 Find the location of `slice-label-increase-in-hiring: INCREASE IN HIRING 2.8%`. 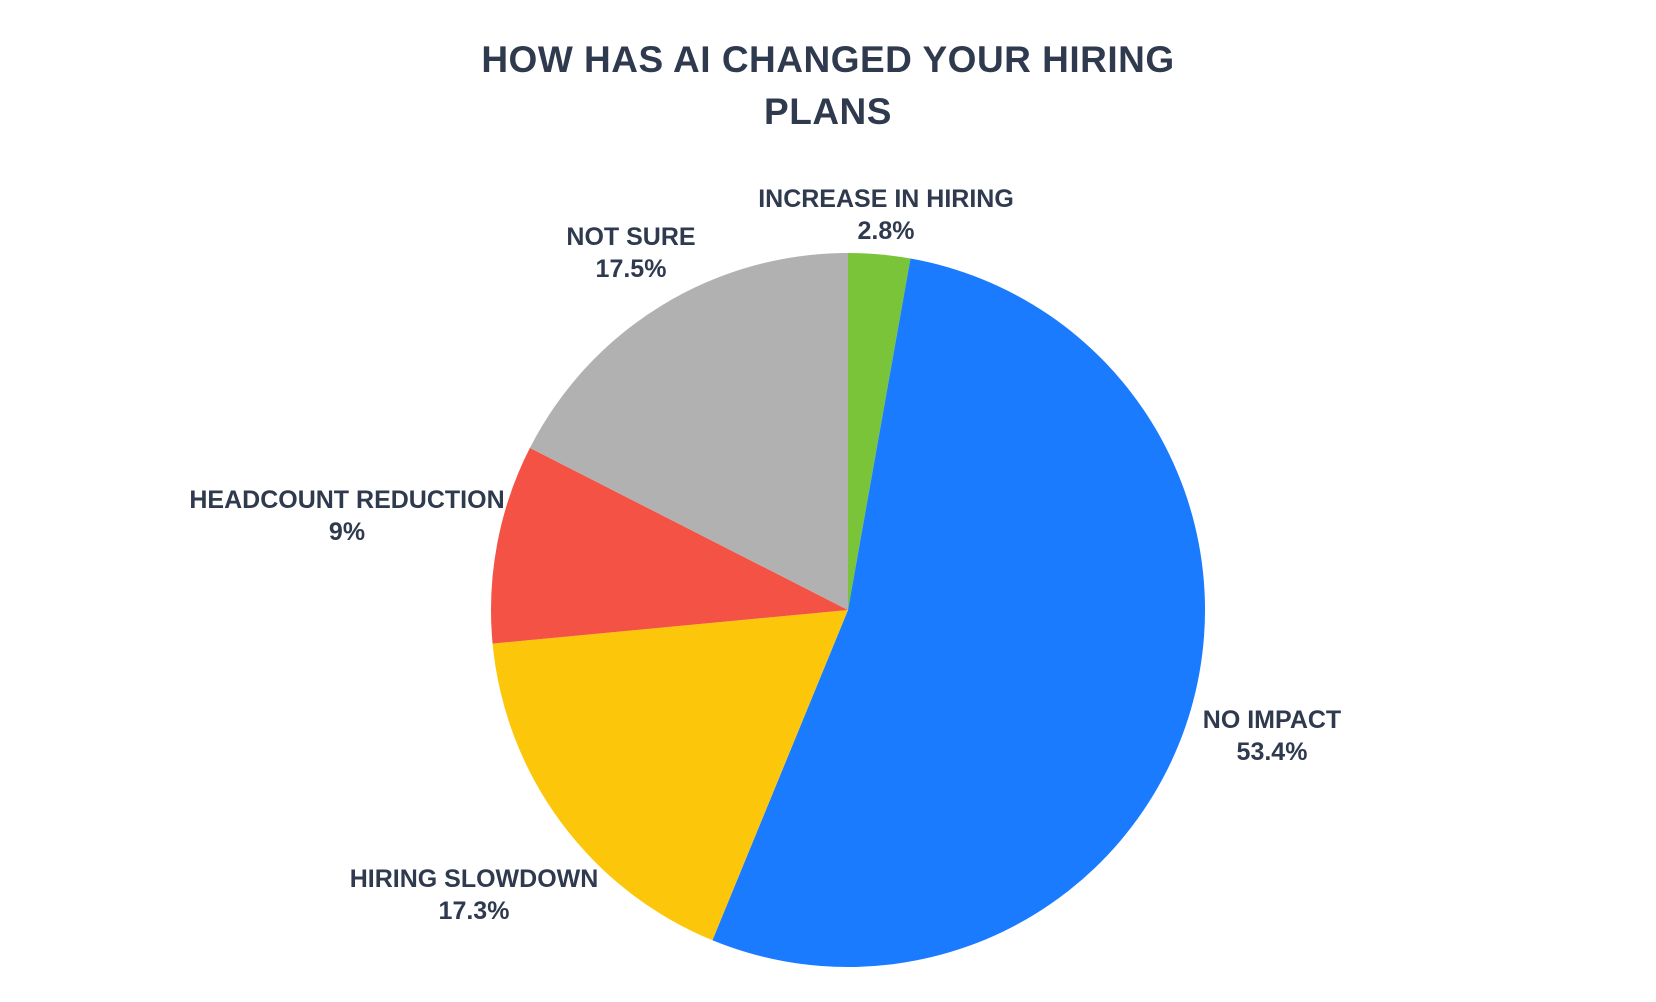

slice-label-increase-in-hiring: INCREASE IN HIRING 2.8% is located at coordinates (886, 215).